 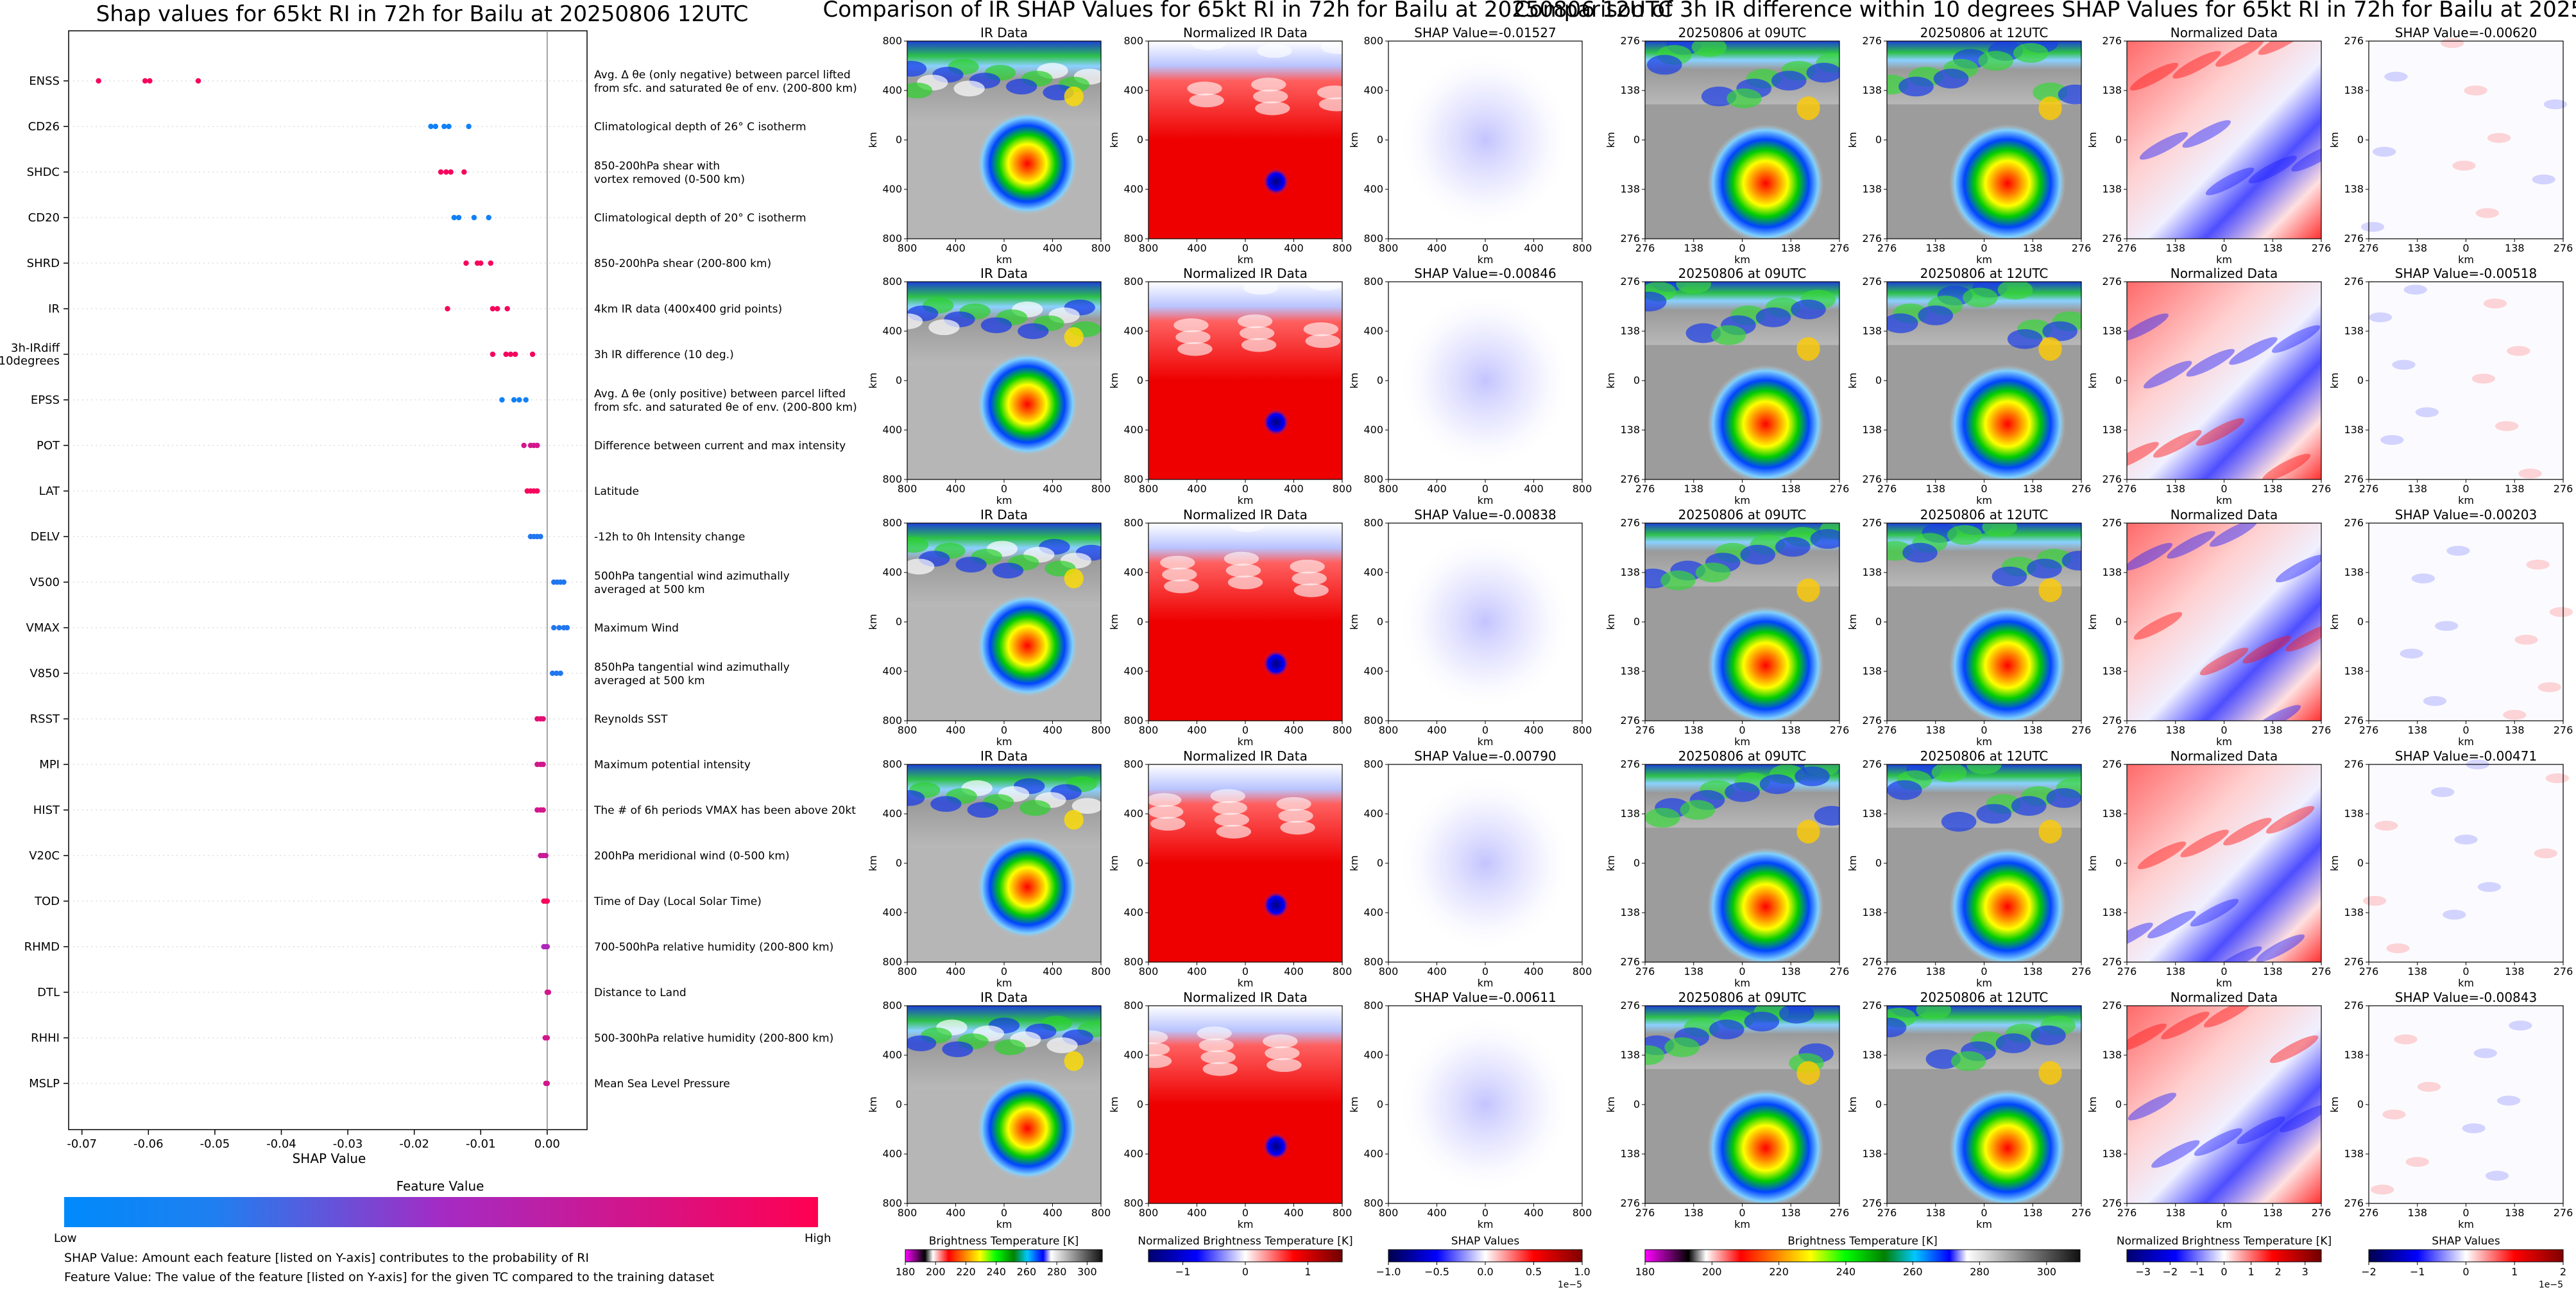 What do you see at coordinates (631, 719) in the screenshot?
I see `feature-description: Reynolds SST` at bounding box center [631, 719].